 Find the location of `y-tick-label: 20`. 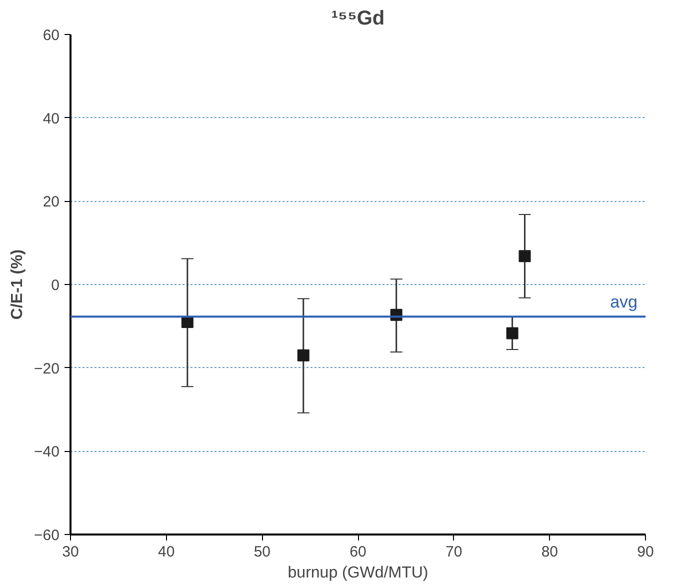

y-tick-label: 20 is located at coordinates (51, 202).